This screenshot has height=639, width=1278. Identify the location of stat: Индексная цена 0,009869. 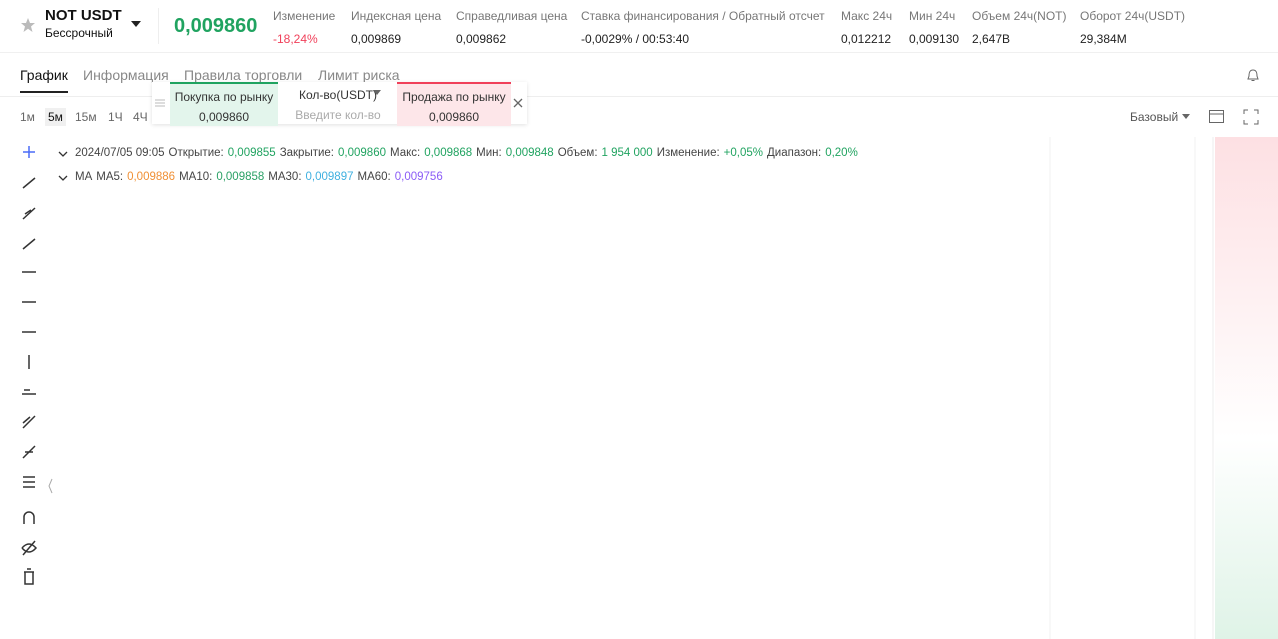
(396, 27).